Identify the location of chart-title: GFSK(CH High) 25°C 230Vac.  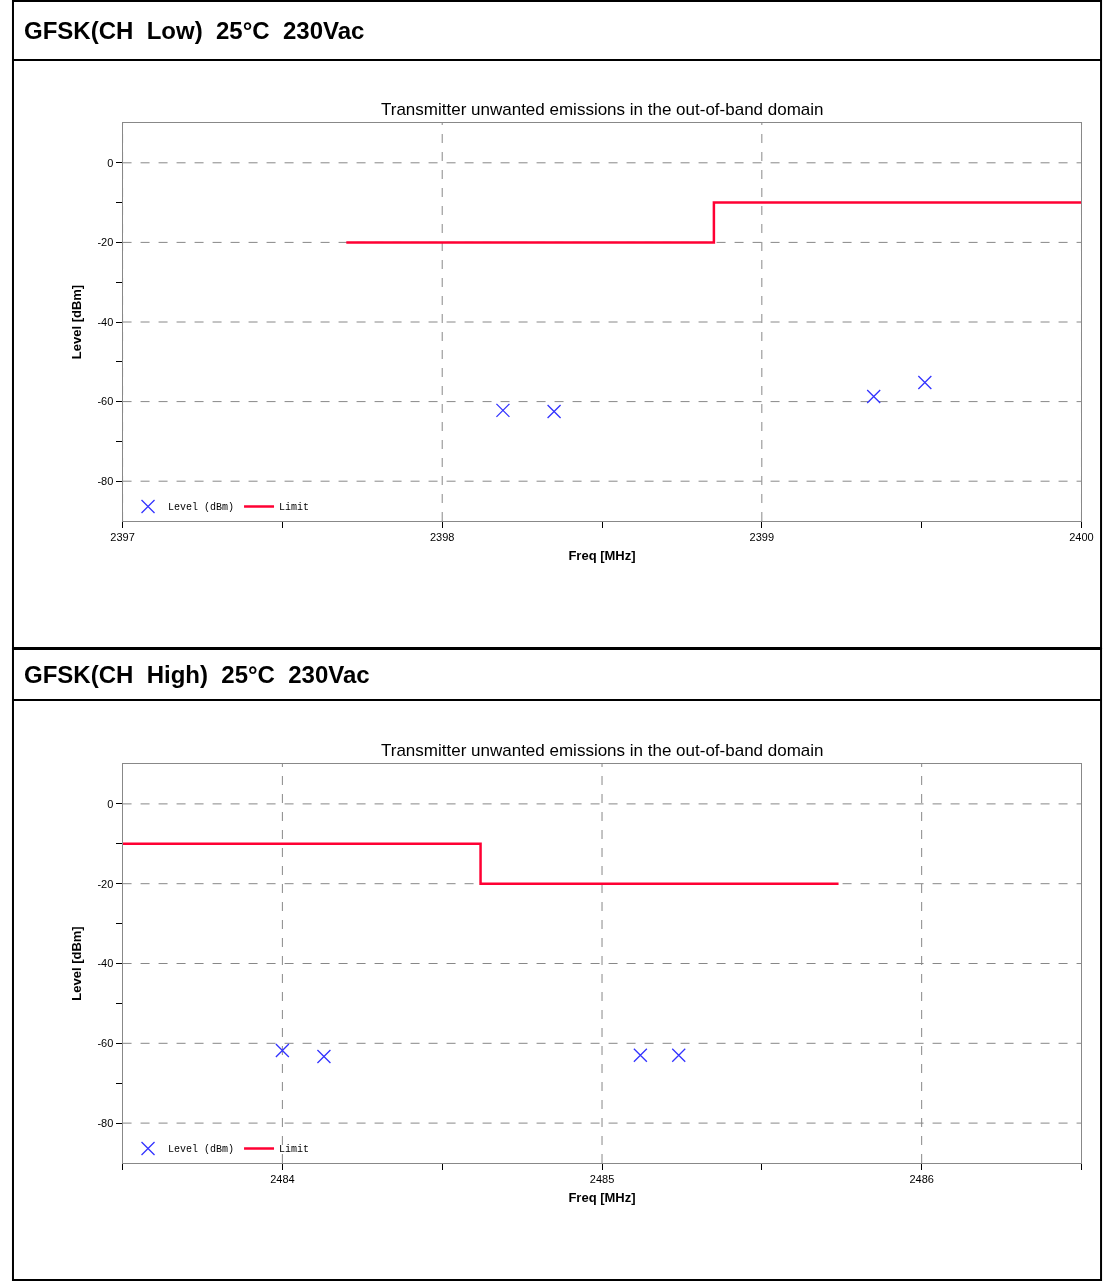
(197, 674).